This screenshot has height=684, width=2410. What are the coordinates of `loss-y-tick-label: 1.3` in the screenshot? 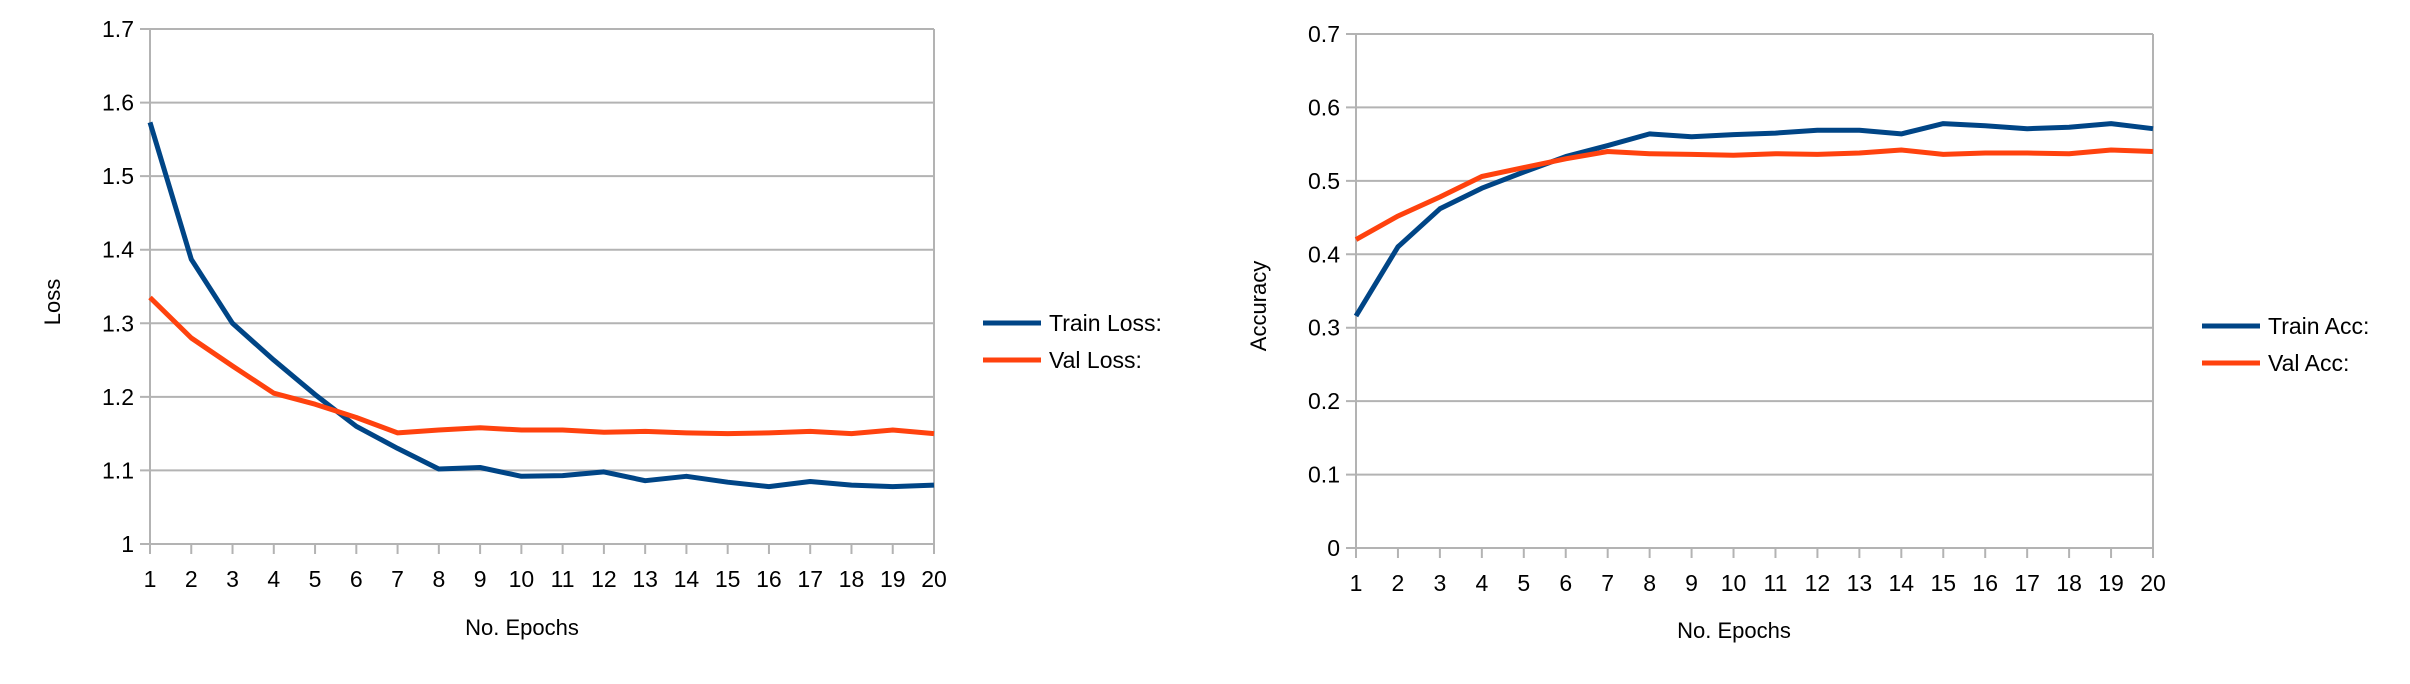 It's located at (118, 323).